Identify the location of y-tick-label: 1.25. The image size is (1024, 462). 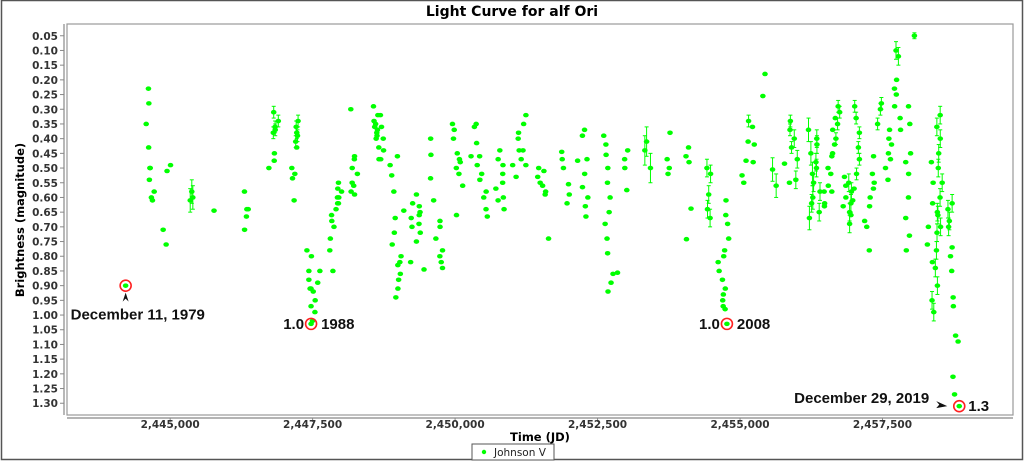
(45, 390).